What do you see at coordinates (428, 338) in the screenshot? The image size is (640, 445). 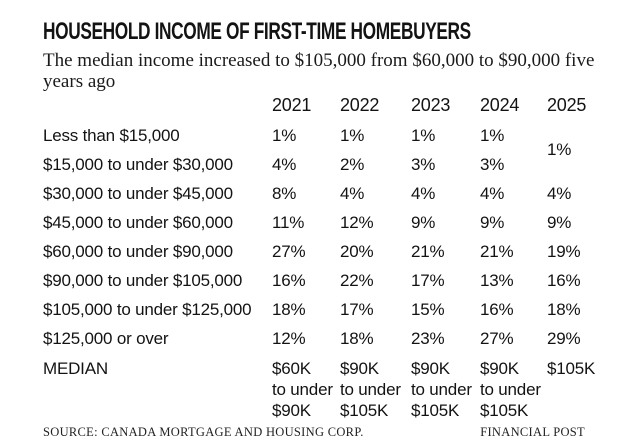 I see `table-cell: 23%` at bounding box center [428, 338].